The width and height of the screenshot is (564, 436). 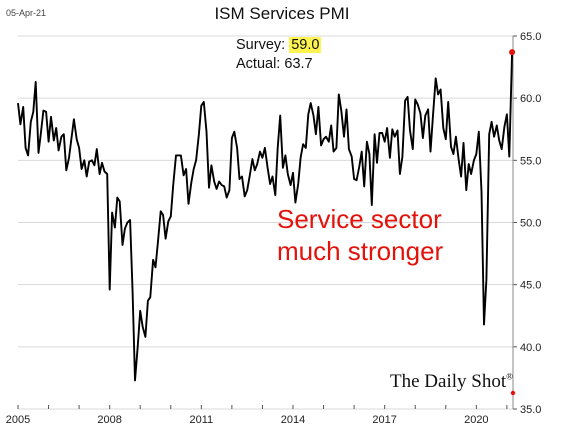 I want to click on y-tick-label: 55.0, so click(x=530, y=161).